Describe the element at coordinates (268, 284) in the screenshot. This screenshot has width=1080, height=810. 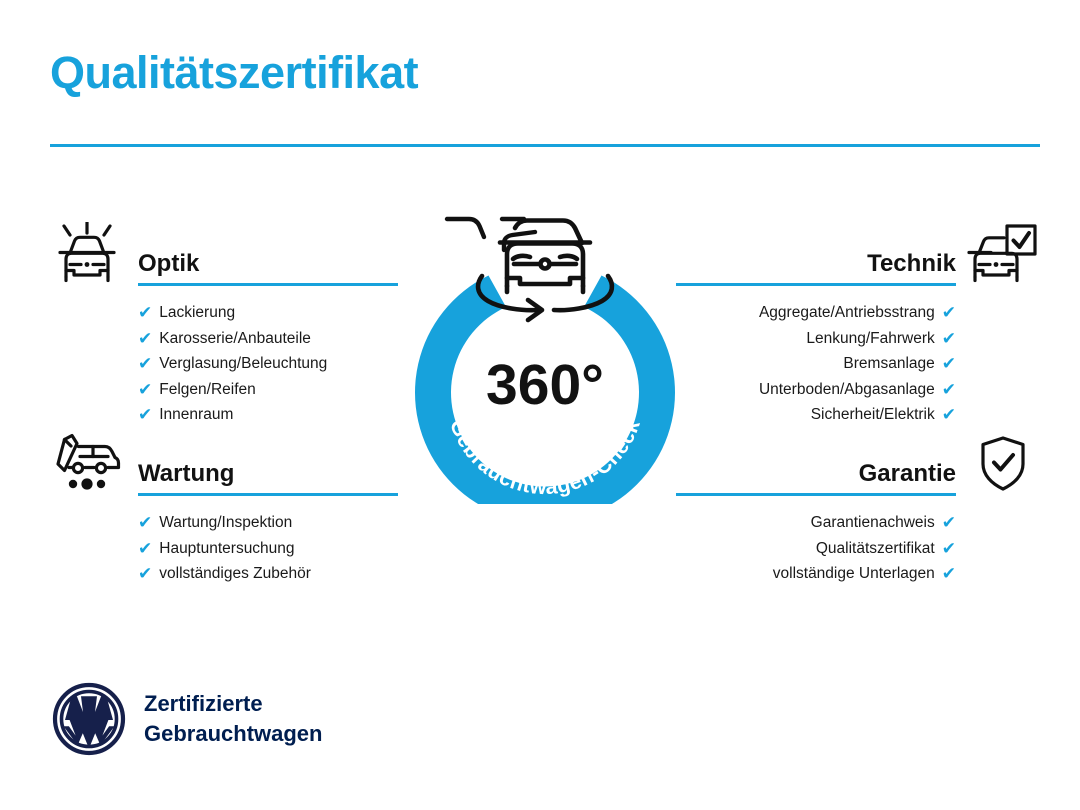
I see `section-divider-optik` at that location.